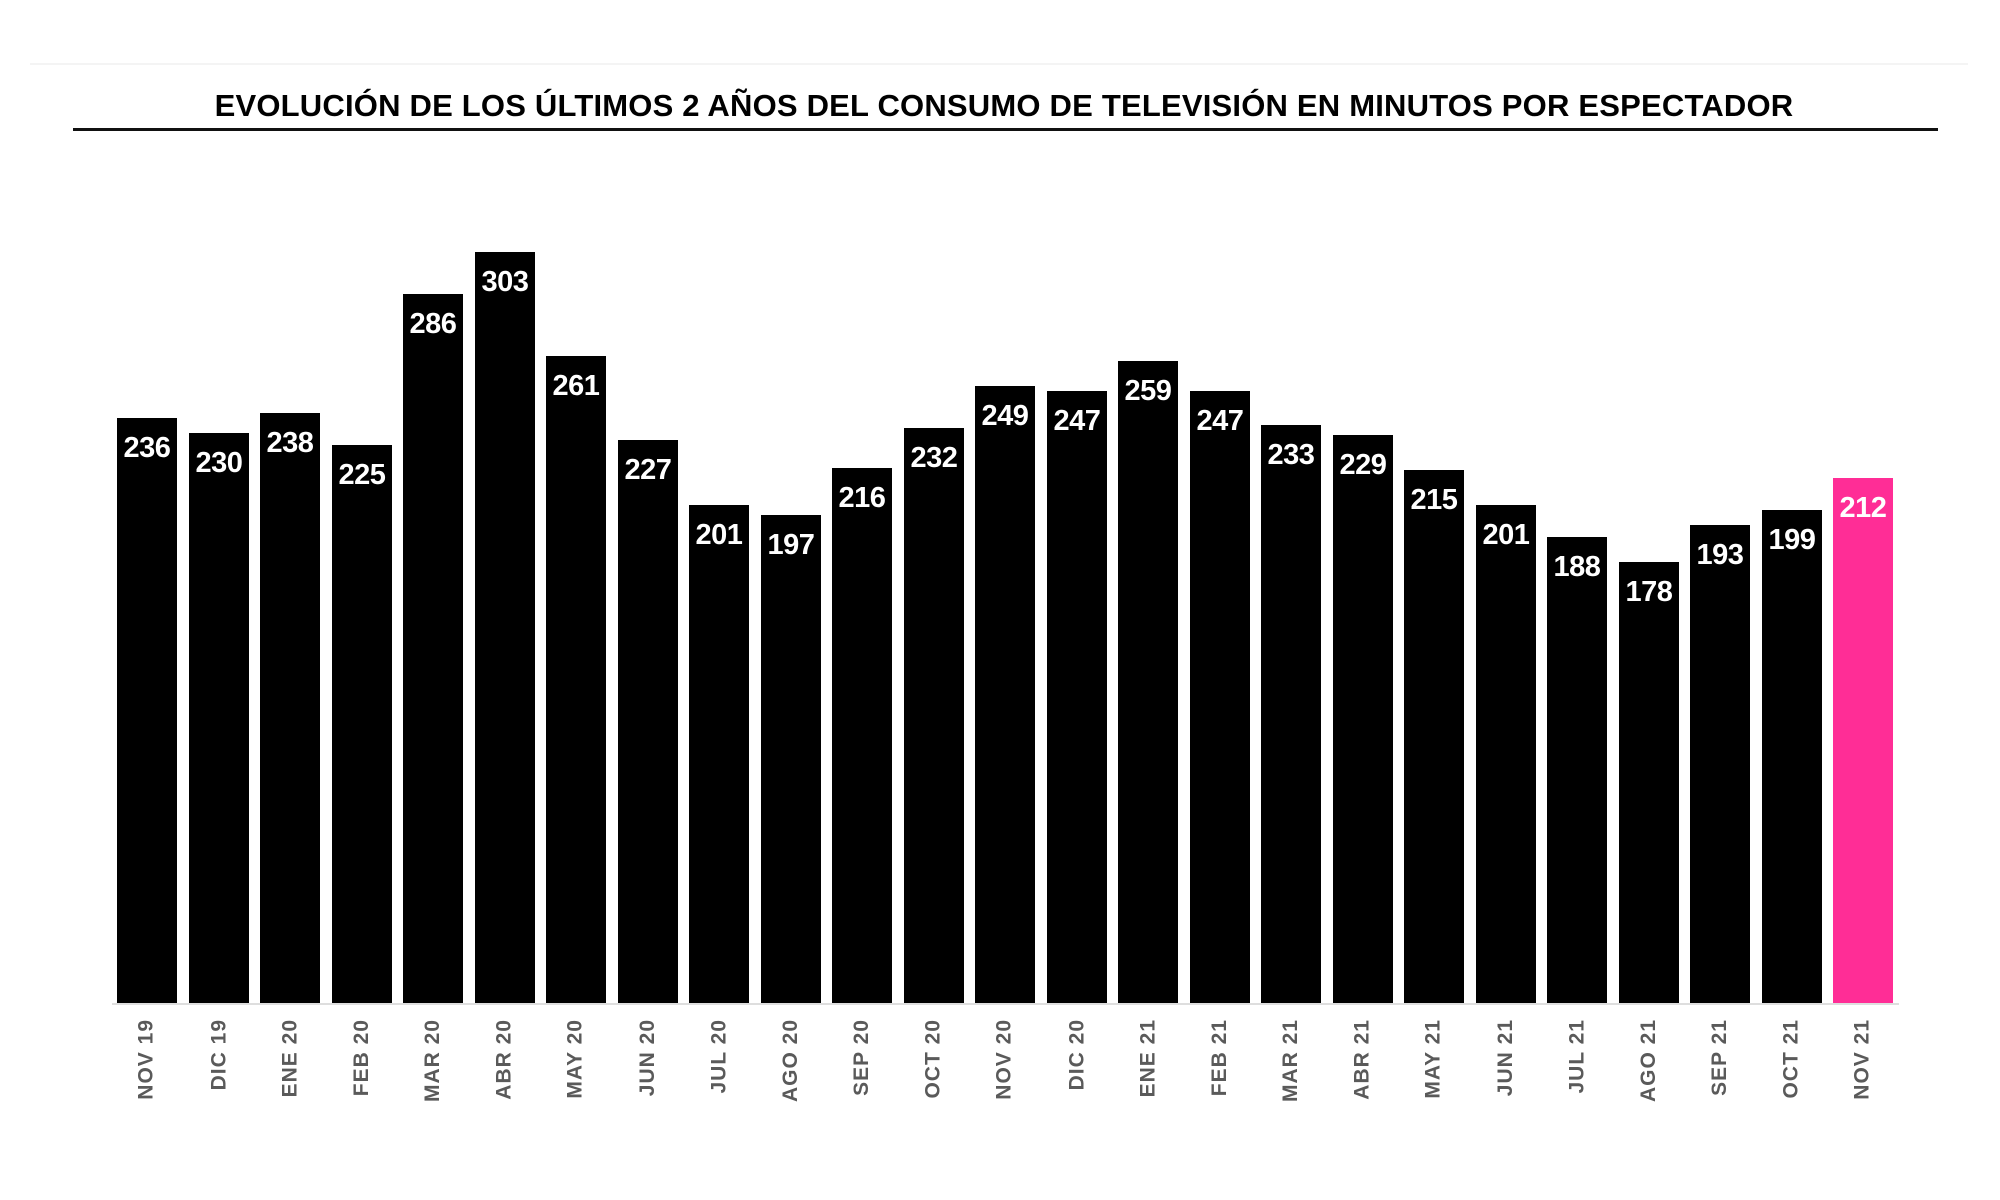 The height and width of the screenshot is (1200, 2000). What do you see at coordinates (1434, 500) in the screenshot?
I see `bar-value-label: 215` at bounding box center [1434, 500].